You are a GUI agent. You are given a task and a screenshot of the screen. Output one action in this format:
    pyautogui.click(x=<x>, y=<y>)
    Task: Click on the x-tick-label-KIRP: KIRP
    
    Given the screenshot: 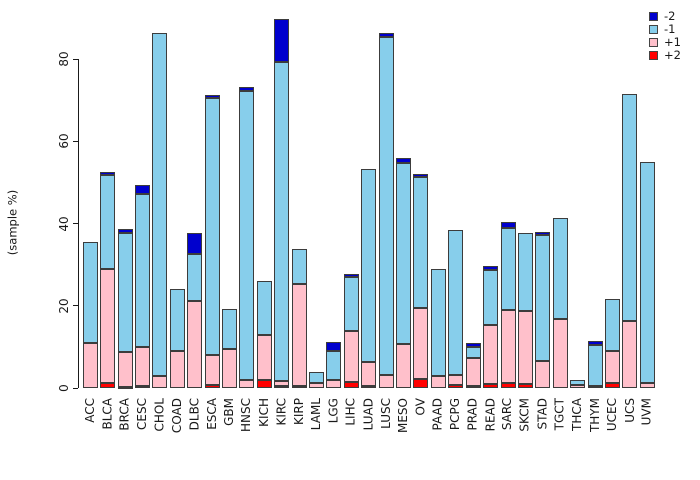 What is the action you would take?
    pyautogui.click(x=298, y=411)
    